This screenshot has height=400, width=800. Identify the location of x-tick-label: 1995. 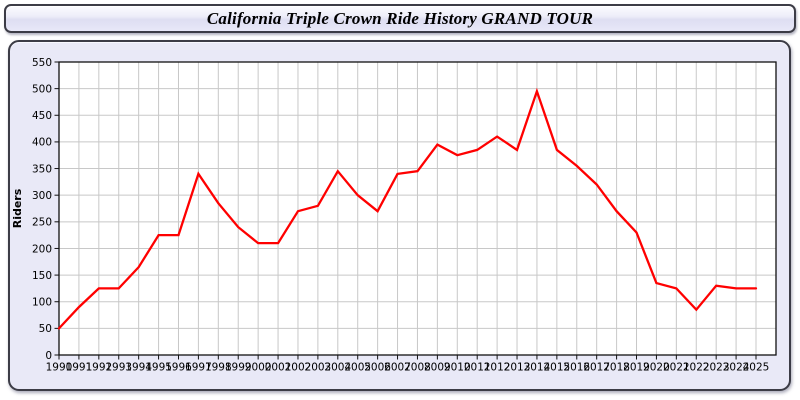
(158, 368).